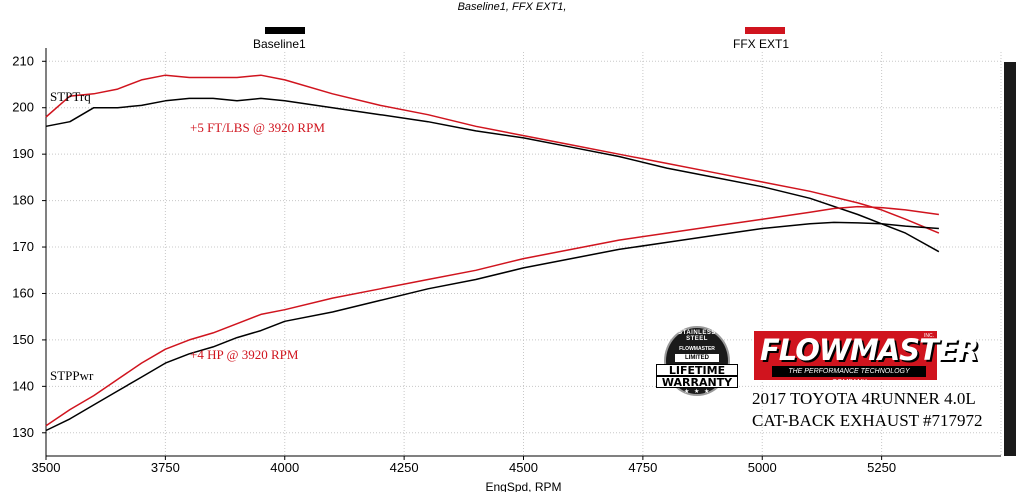  What do you see at coordinates (929, 336) in the screenshot?
I see `logo-inc: INC.` at bounding box center [929, 336].